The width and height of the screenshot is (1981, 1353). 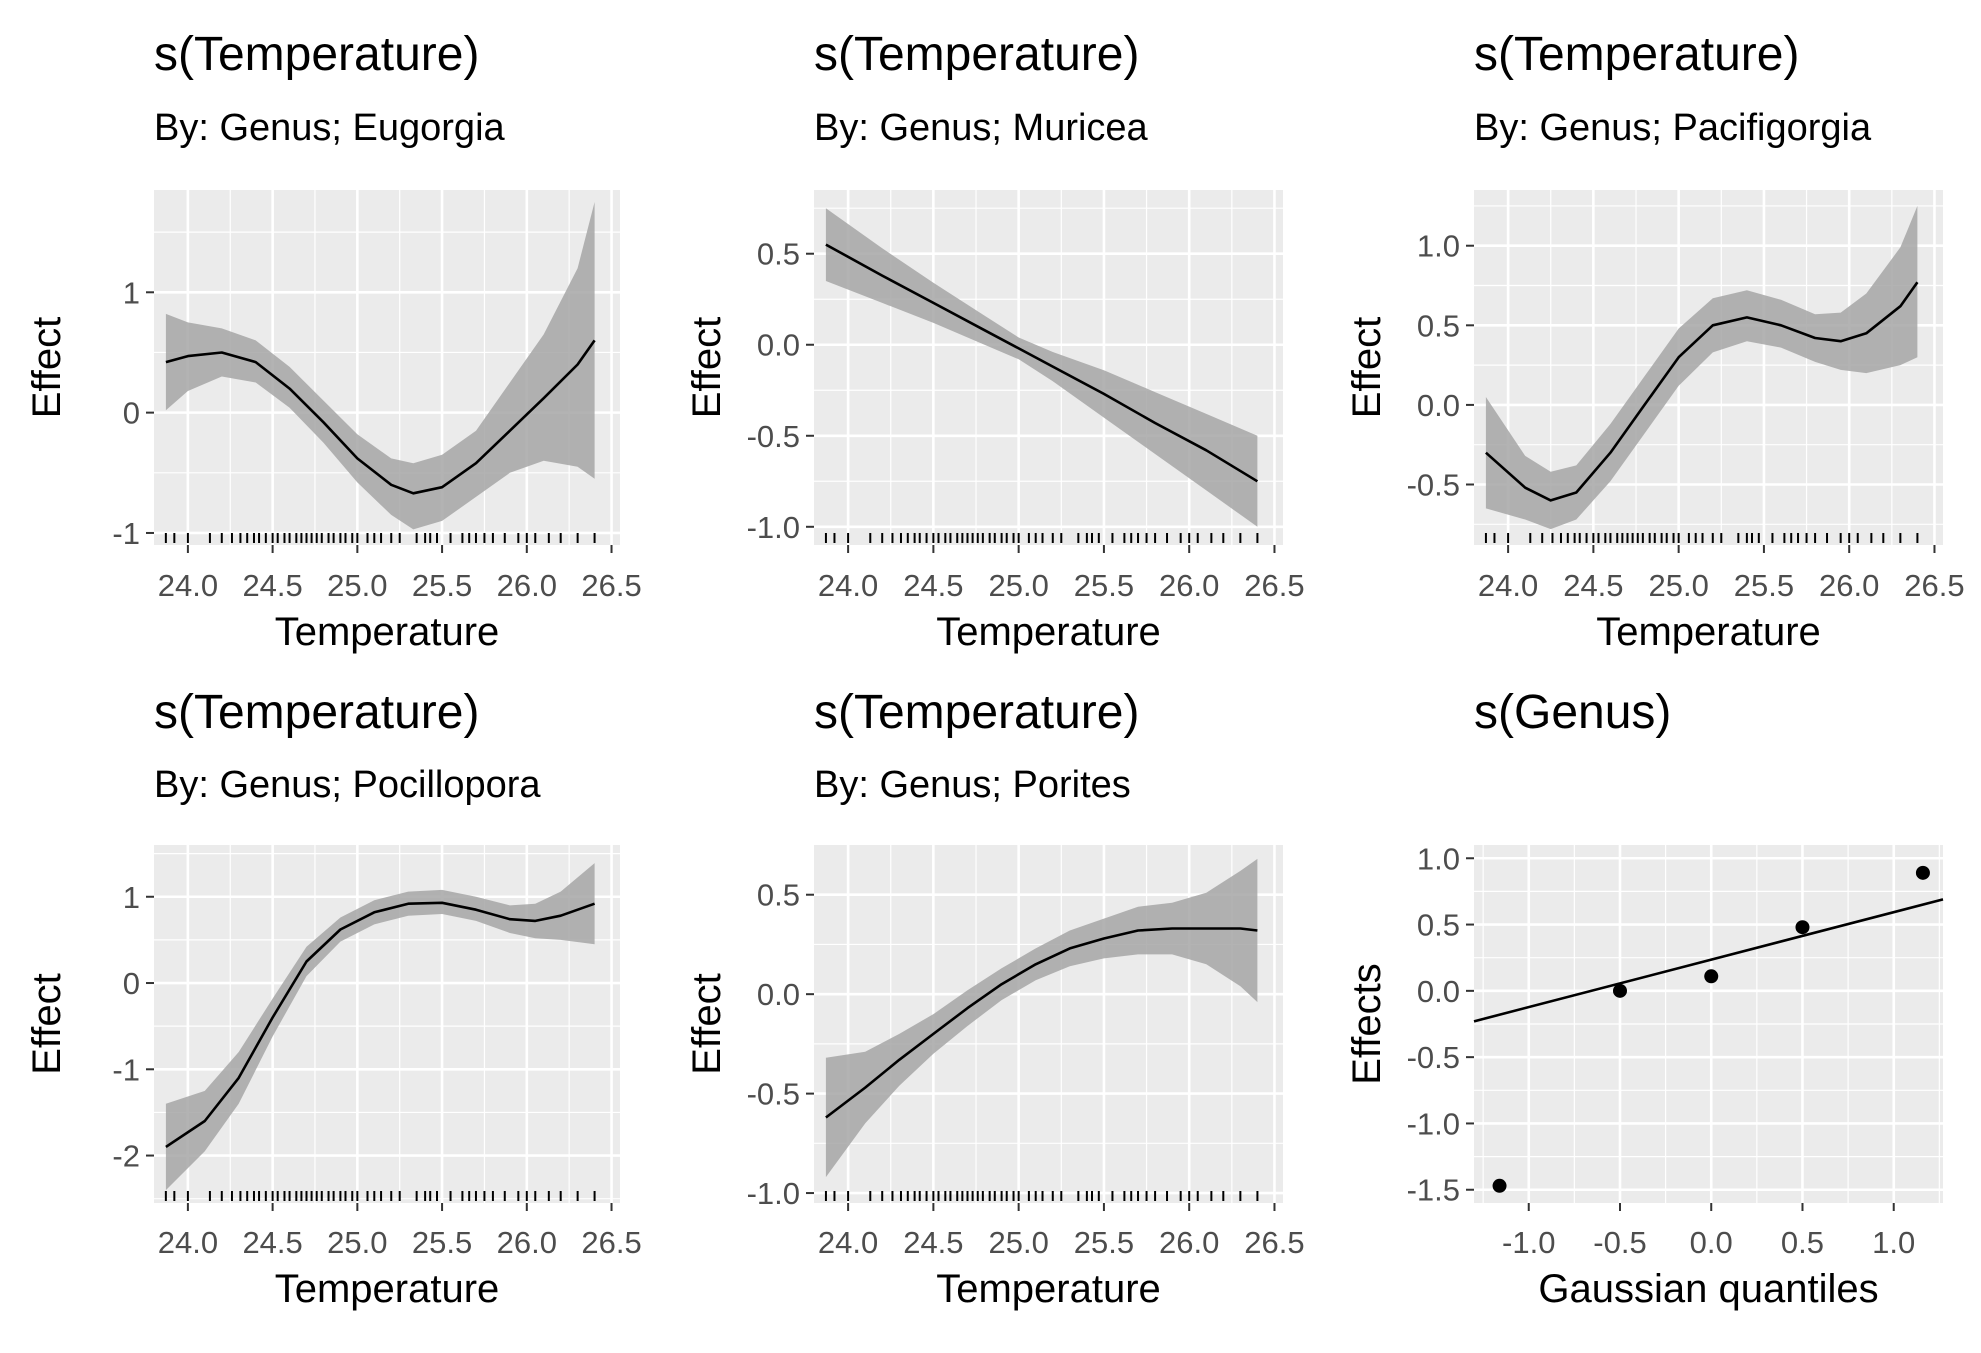 What do you see at coordinates (1708, 1024) in the screenshot?
I see `gridlines` at bounding box center [1708, 1024].